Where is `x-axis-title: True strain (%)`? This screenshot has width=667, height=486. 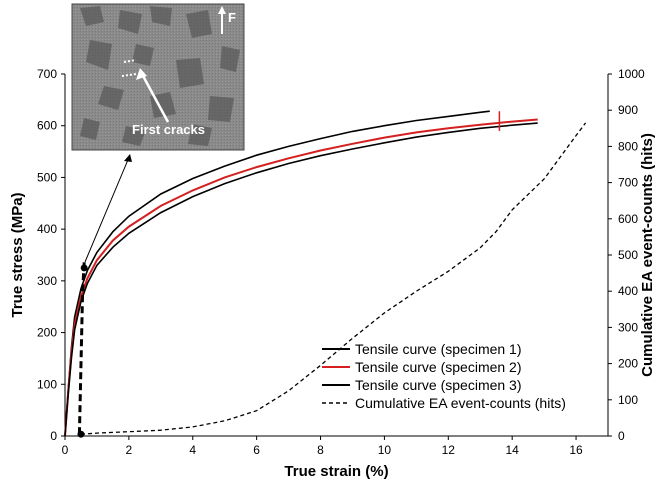 x-axis-title: True strain (%) is located at coordinates (336, 471).